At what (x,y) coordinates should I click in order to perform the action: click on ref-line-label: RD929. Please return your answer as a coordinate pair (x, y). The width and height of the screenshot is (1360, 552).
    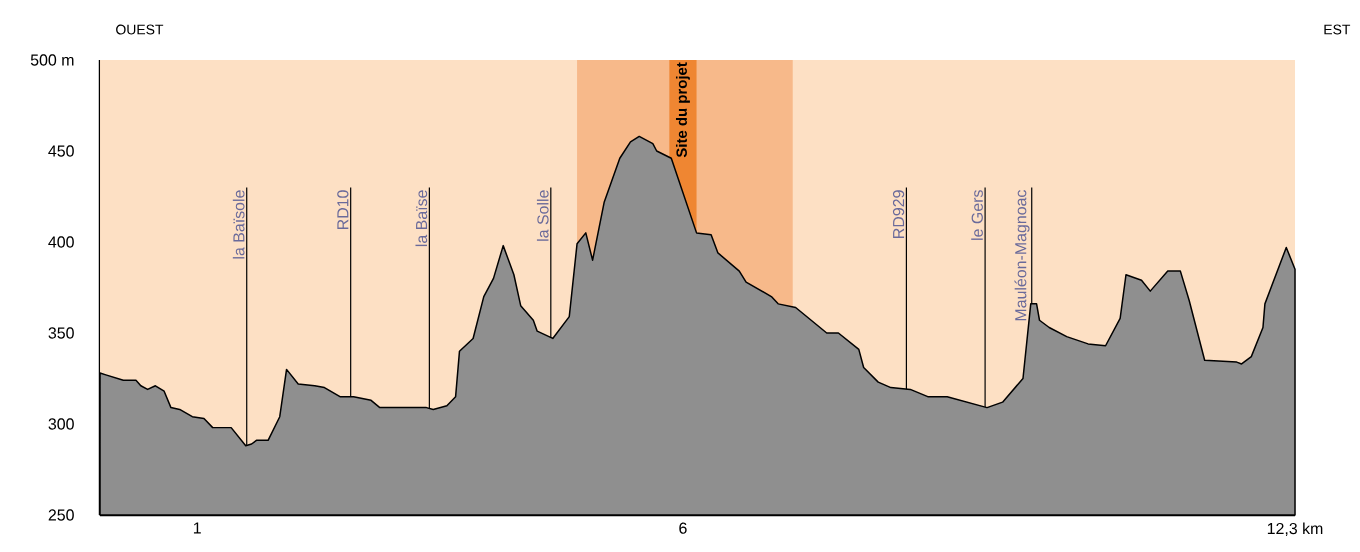
    Looking at the image, I should click on (898, 214).